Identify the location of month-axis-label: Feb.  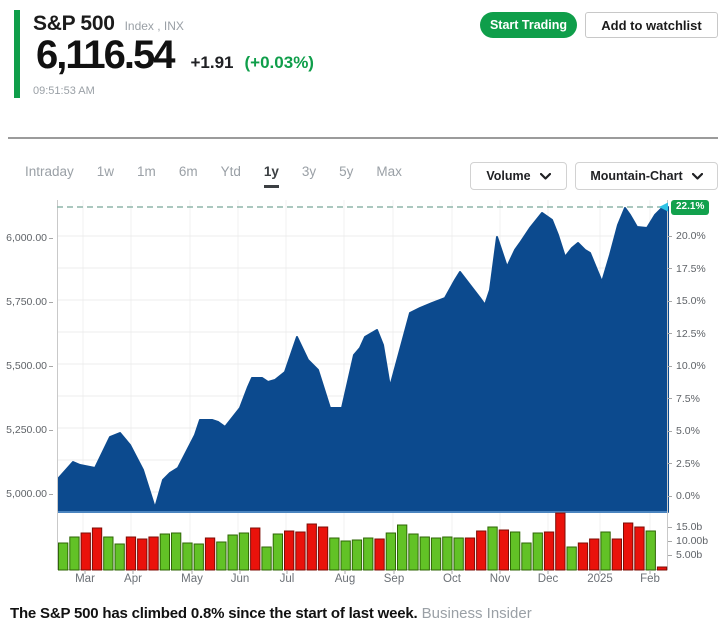
(650, 579).